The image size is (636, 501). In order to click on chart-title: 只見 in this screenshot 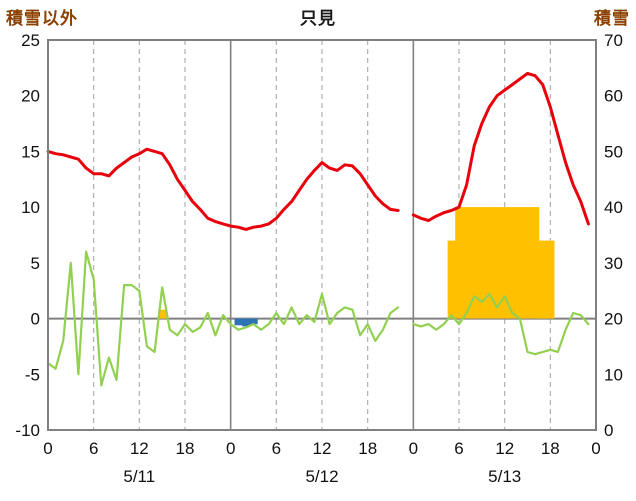, I will do `click(318, 18)`.